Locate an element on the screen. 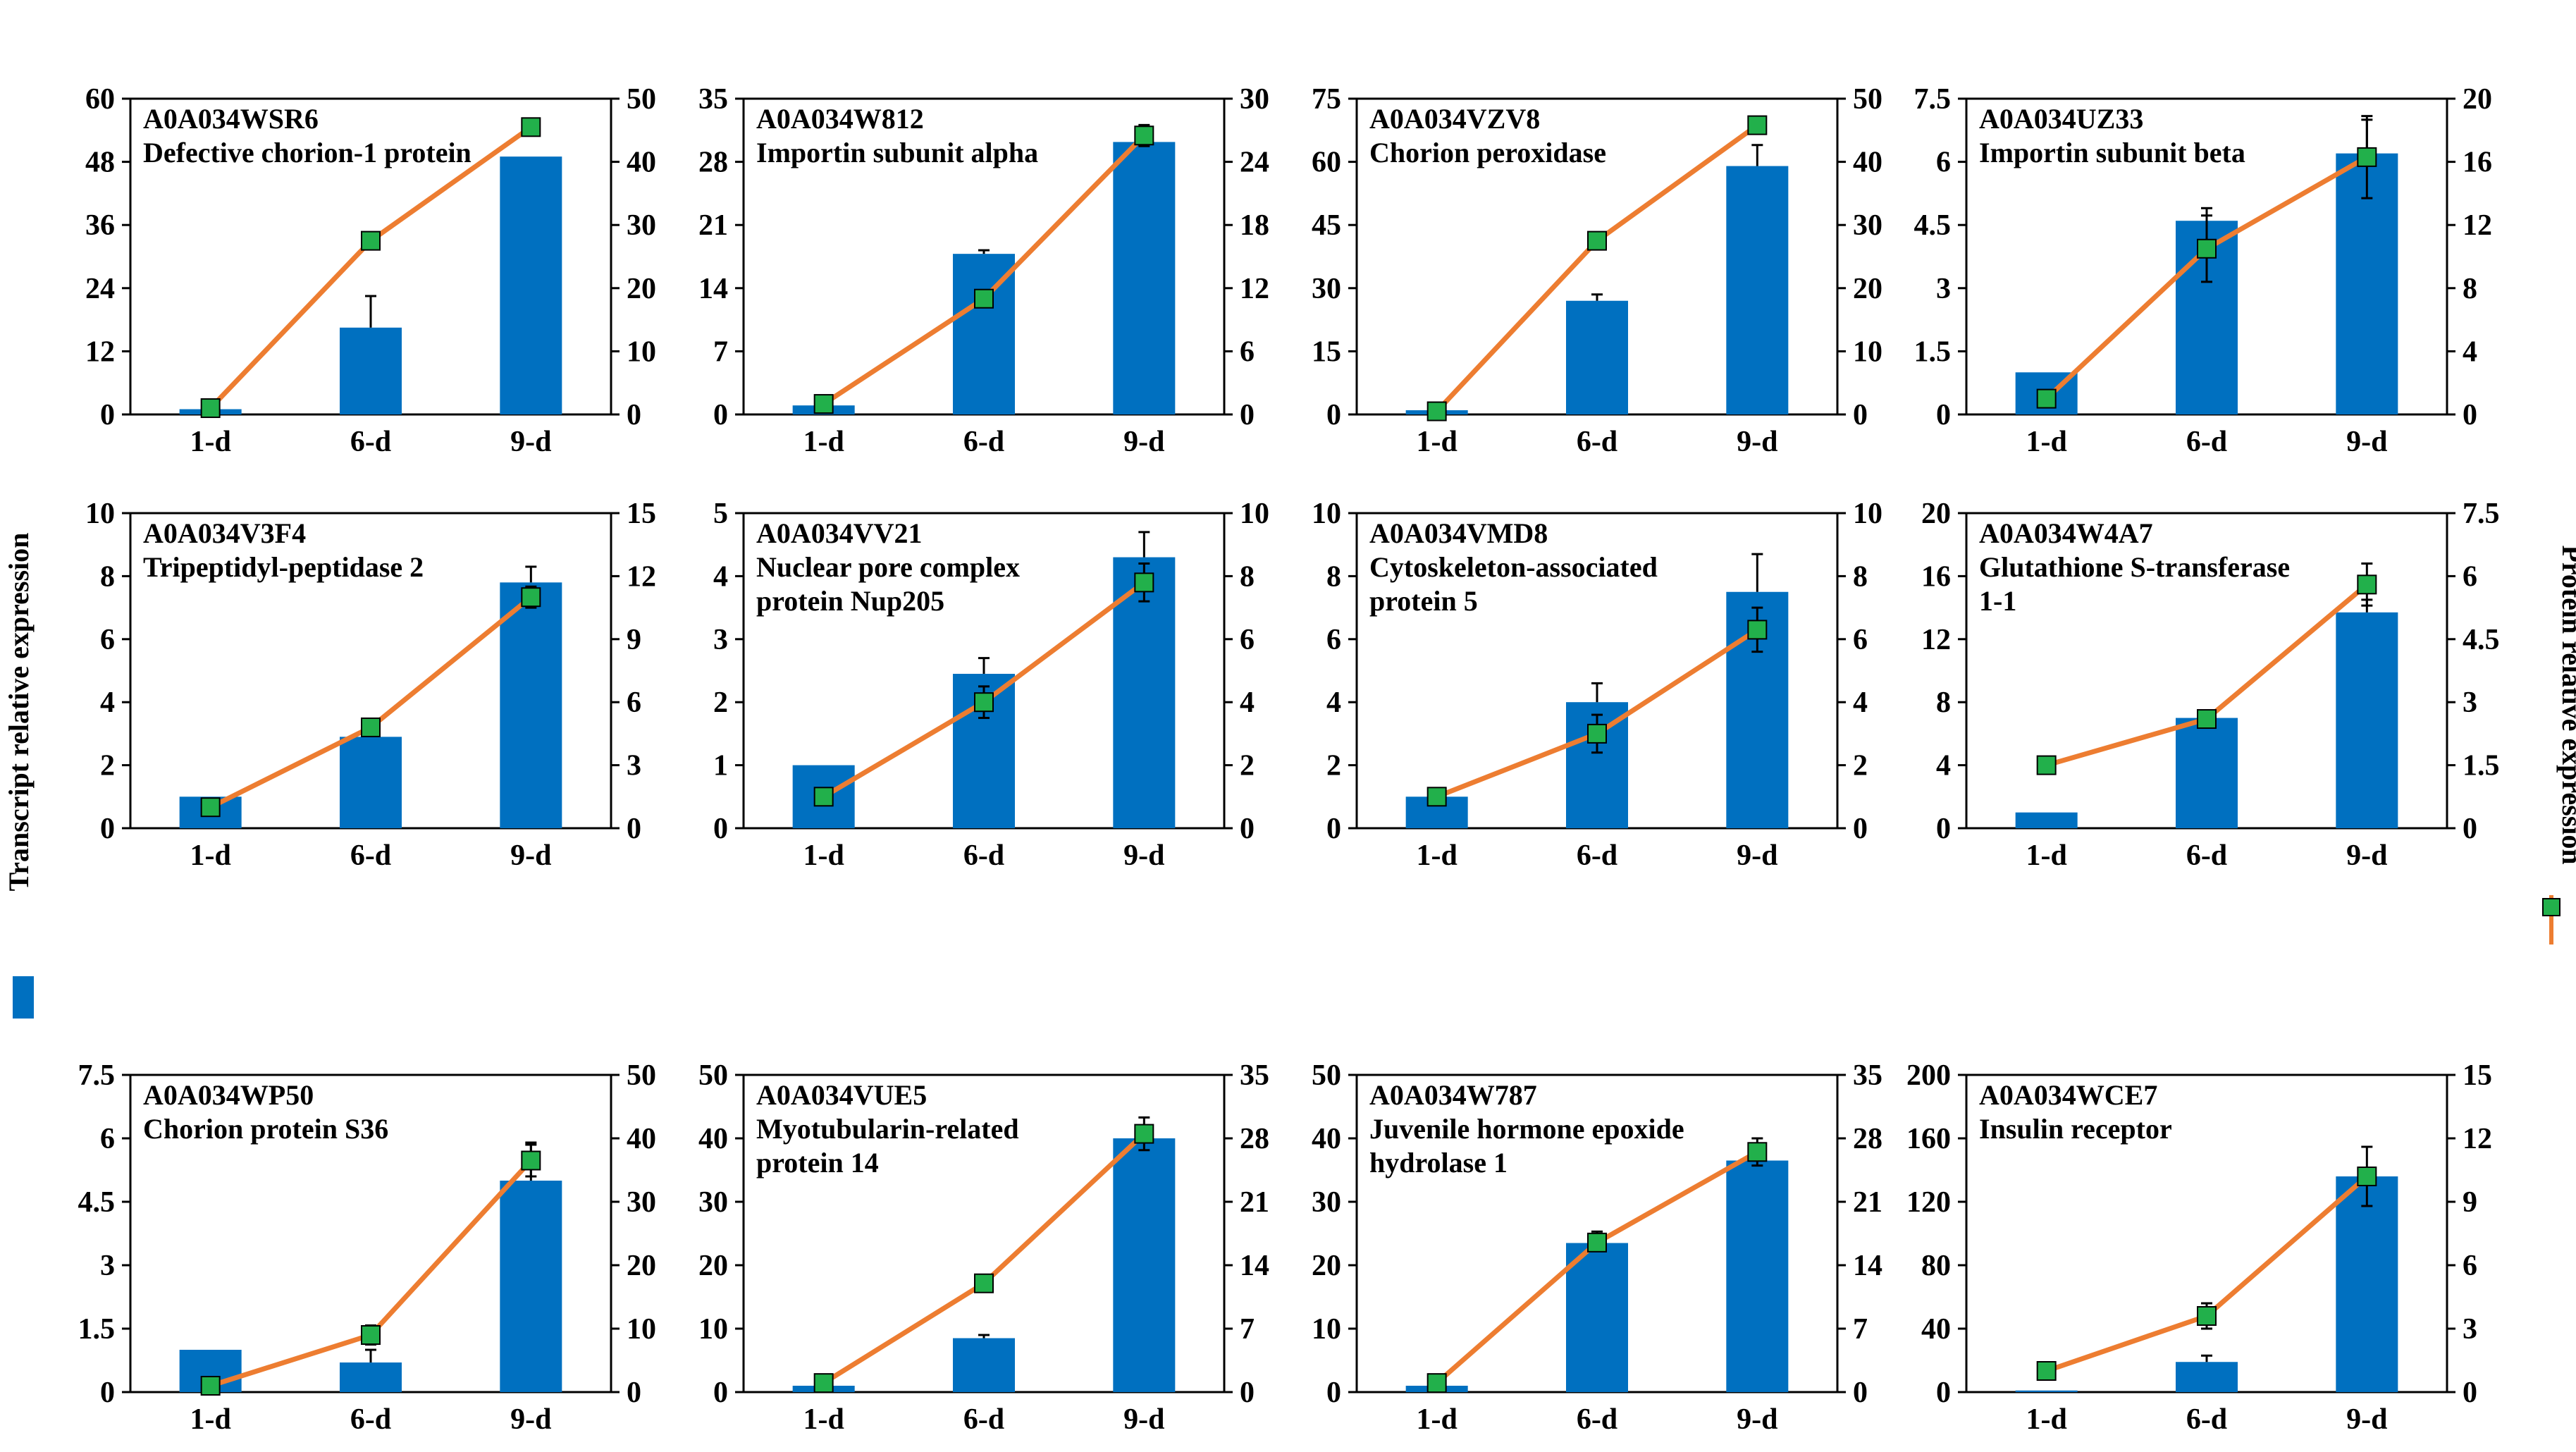  left-tick-label: 7 is located at coordinates (720, 352).